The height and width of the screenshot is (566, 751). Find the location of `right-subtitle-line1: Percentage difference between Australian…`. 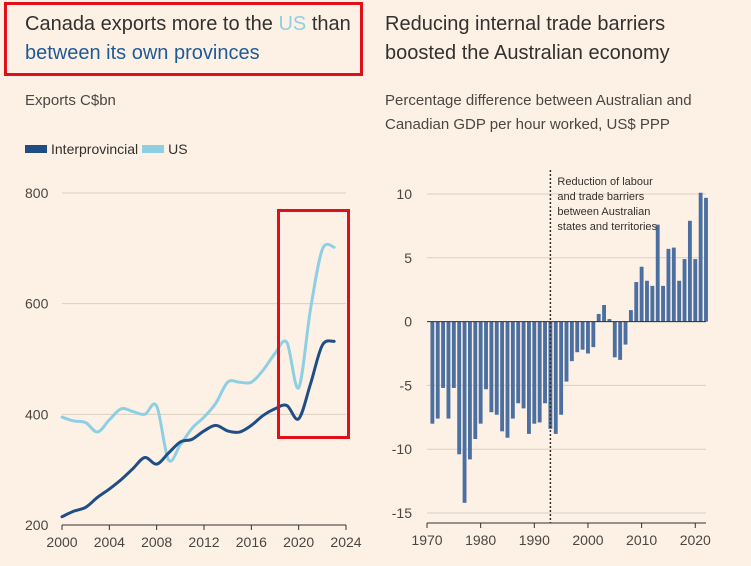

right-subtitle-line1: Percentage difference between Australian… is located at coordinates (538, 100).